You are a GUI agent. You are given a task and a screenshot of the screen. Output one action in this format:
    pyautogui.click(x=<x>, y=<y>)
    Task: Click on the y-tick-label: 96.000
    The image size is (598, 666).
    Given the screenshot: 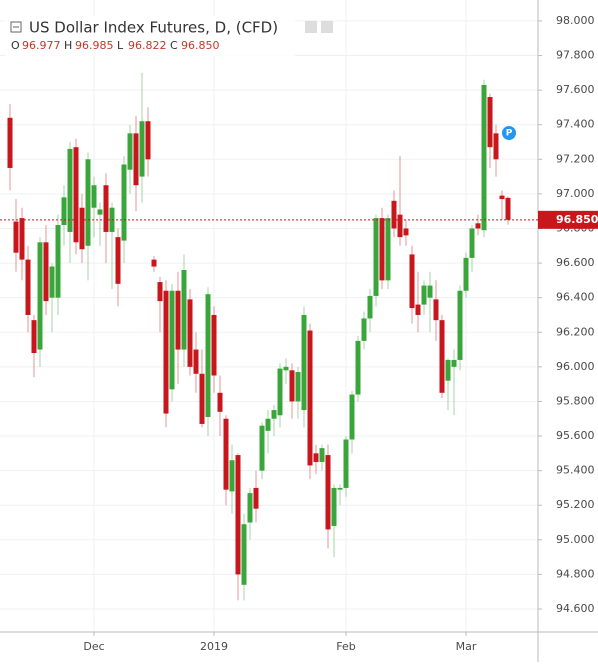 What is the action you would take?
    pyautogui.click(x=575, y=366)
    